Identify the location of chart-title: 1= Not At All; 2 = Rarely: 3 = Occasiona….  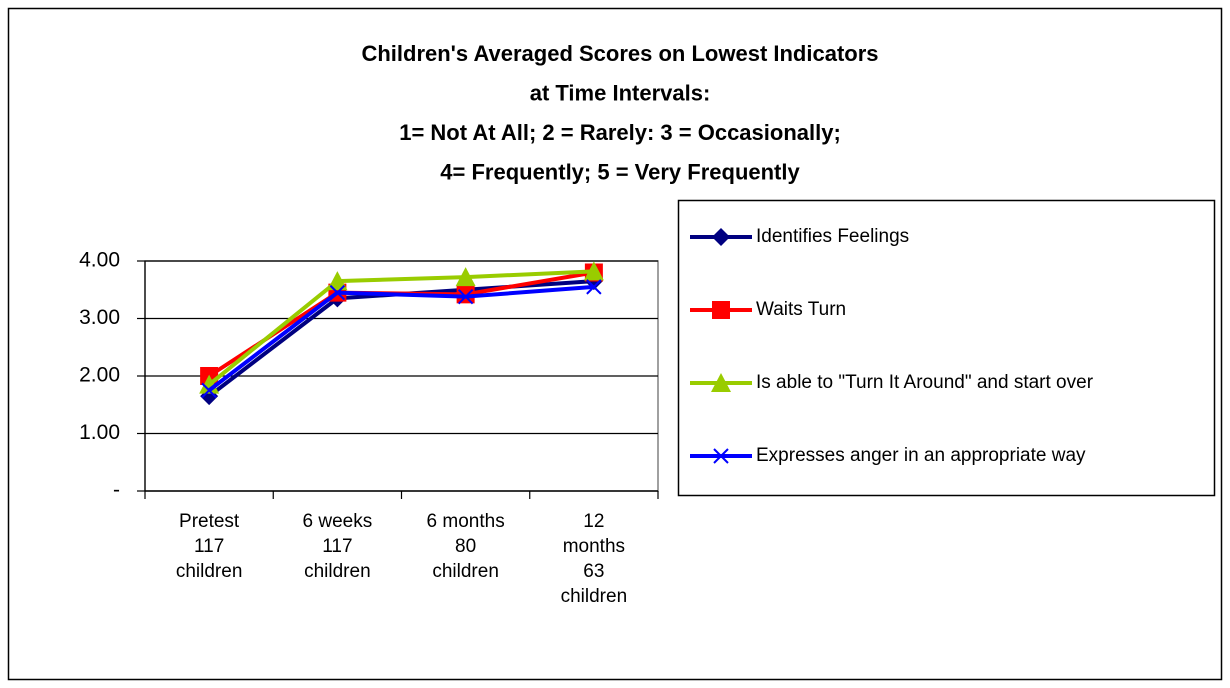
(620, 132).